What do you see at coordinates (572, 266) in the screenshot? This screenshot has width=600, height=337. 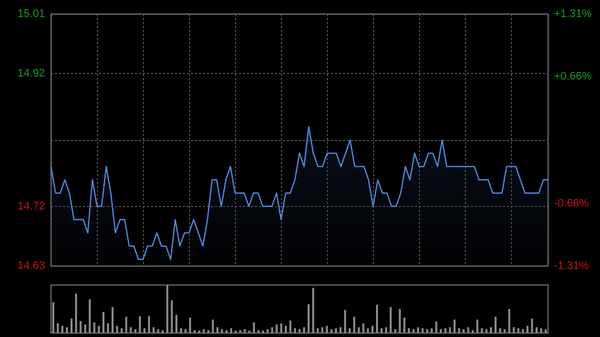 I see `y2-tick-label: -1.31%` at bounding box center [572, 266].